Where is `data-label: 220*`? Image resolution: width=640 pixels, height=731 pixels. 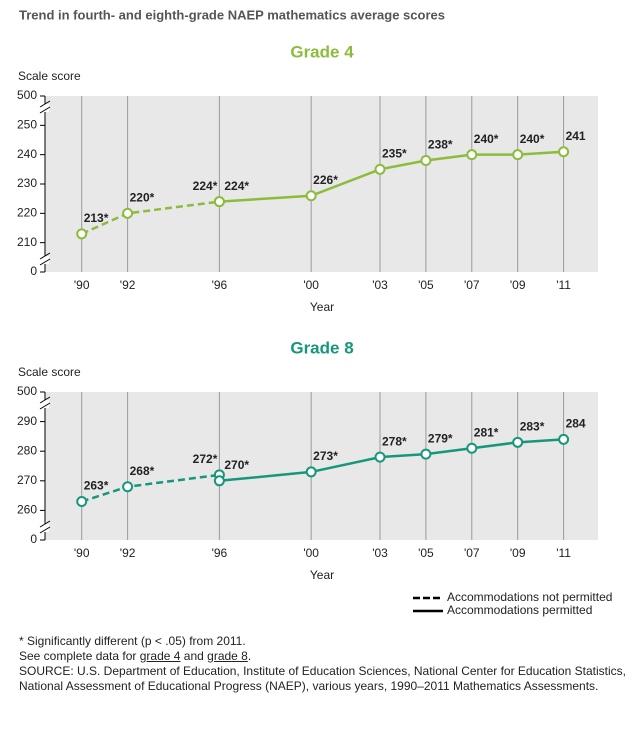
data-label: 220* is located at coordinates (142, 198).